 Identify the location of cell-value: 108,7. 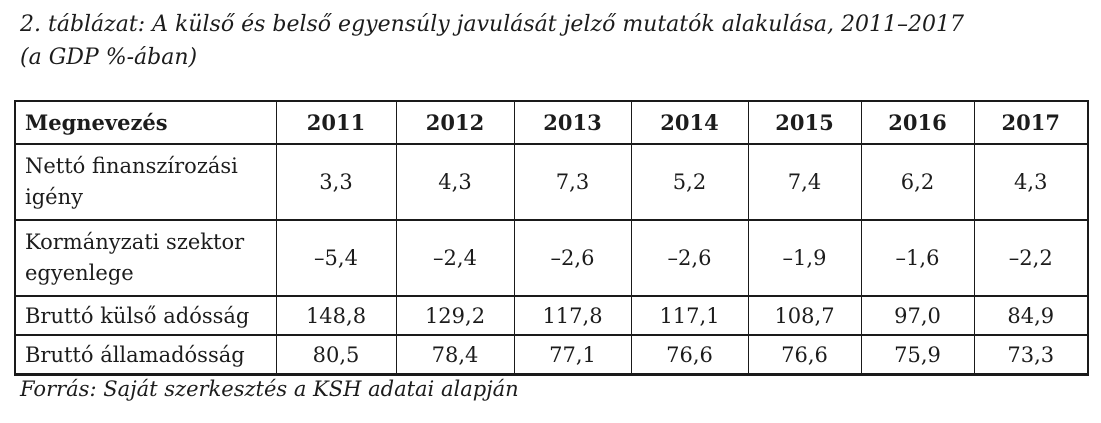
(804, 315).